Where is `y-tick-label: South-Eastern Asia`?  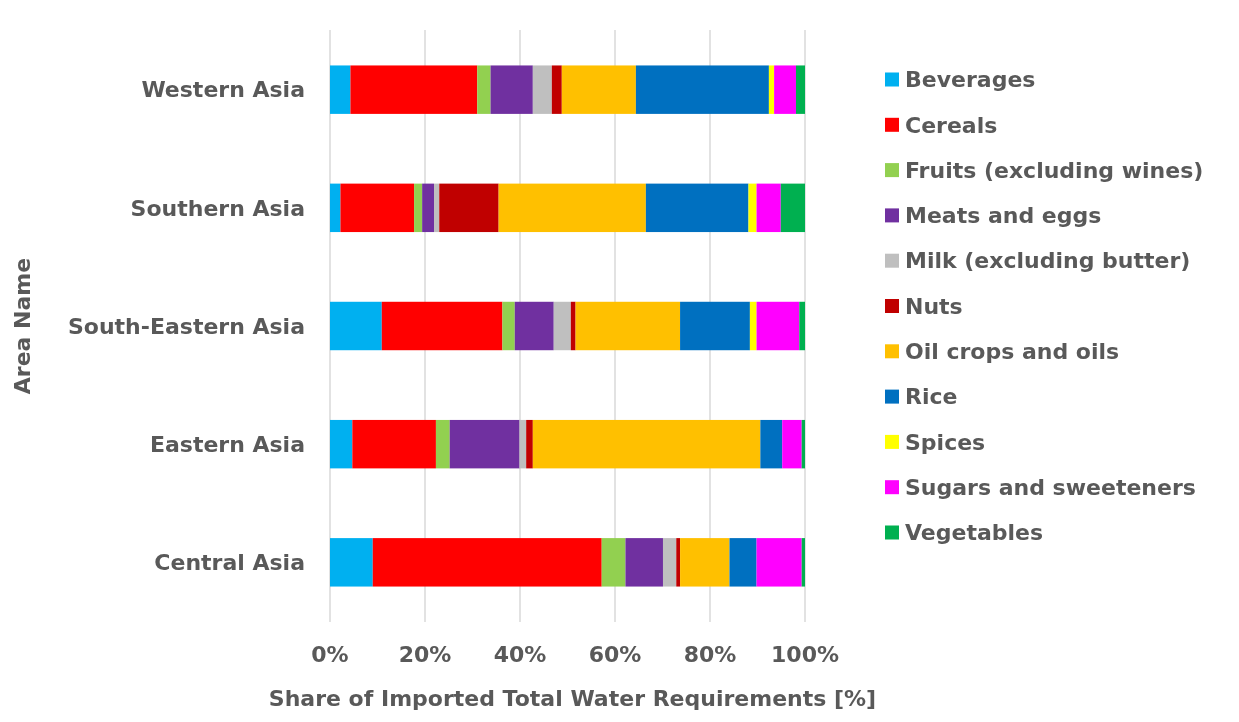 y-tick-label: South-Eastern Asia is located at coordinates (186, 326).